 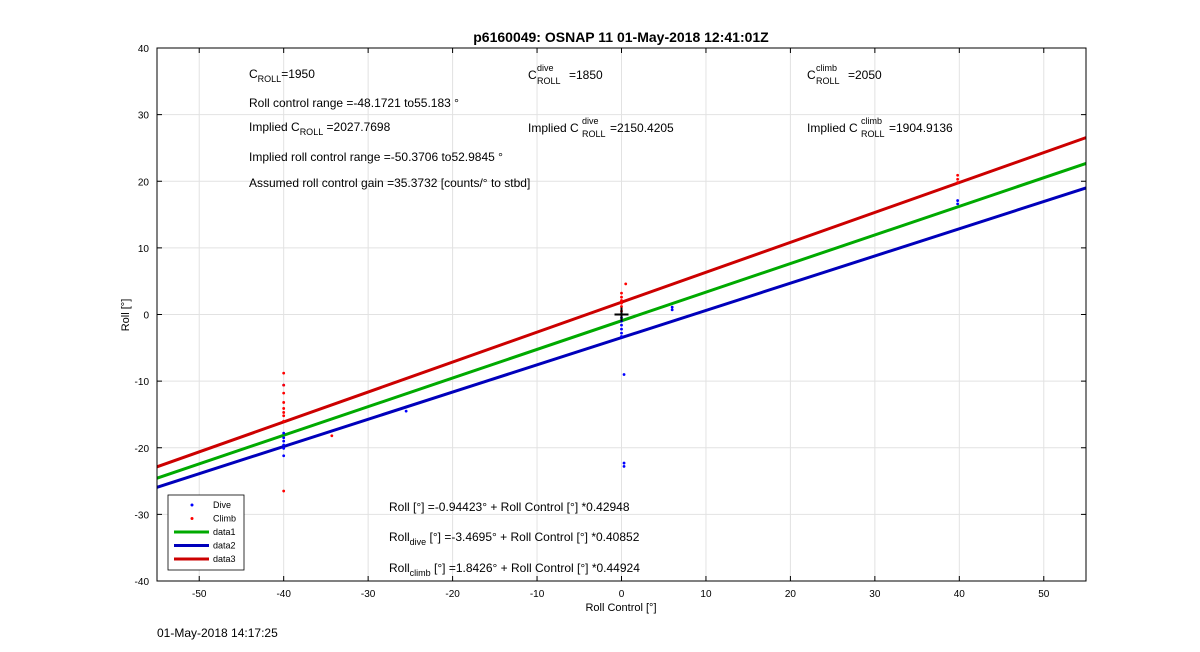 What do you see at coordinates (622, 594) in the screenshot?
I see `x-tick-label: 0` at bounding box center [622, 594].